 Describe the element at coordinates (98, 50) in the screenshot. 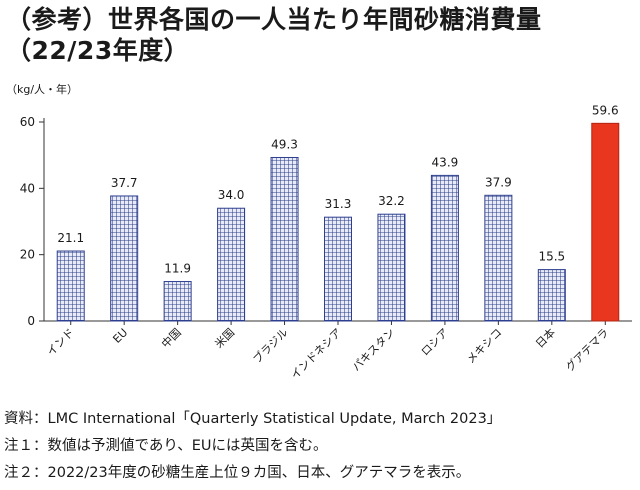

I see `chart-subtitle: （22/23年度）` at that location.